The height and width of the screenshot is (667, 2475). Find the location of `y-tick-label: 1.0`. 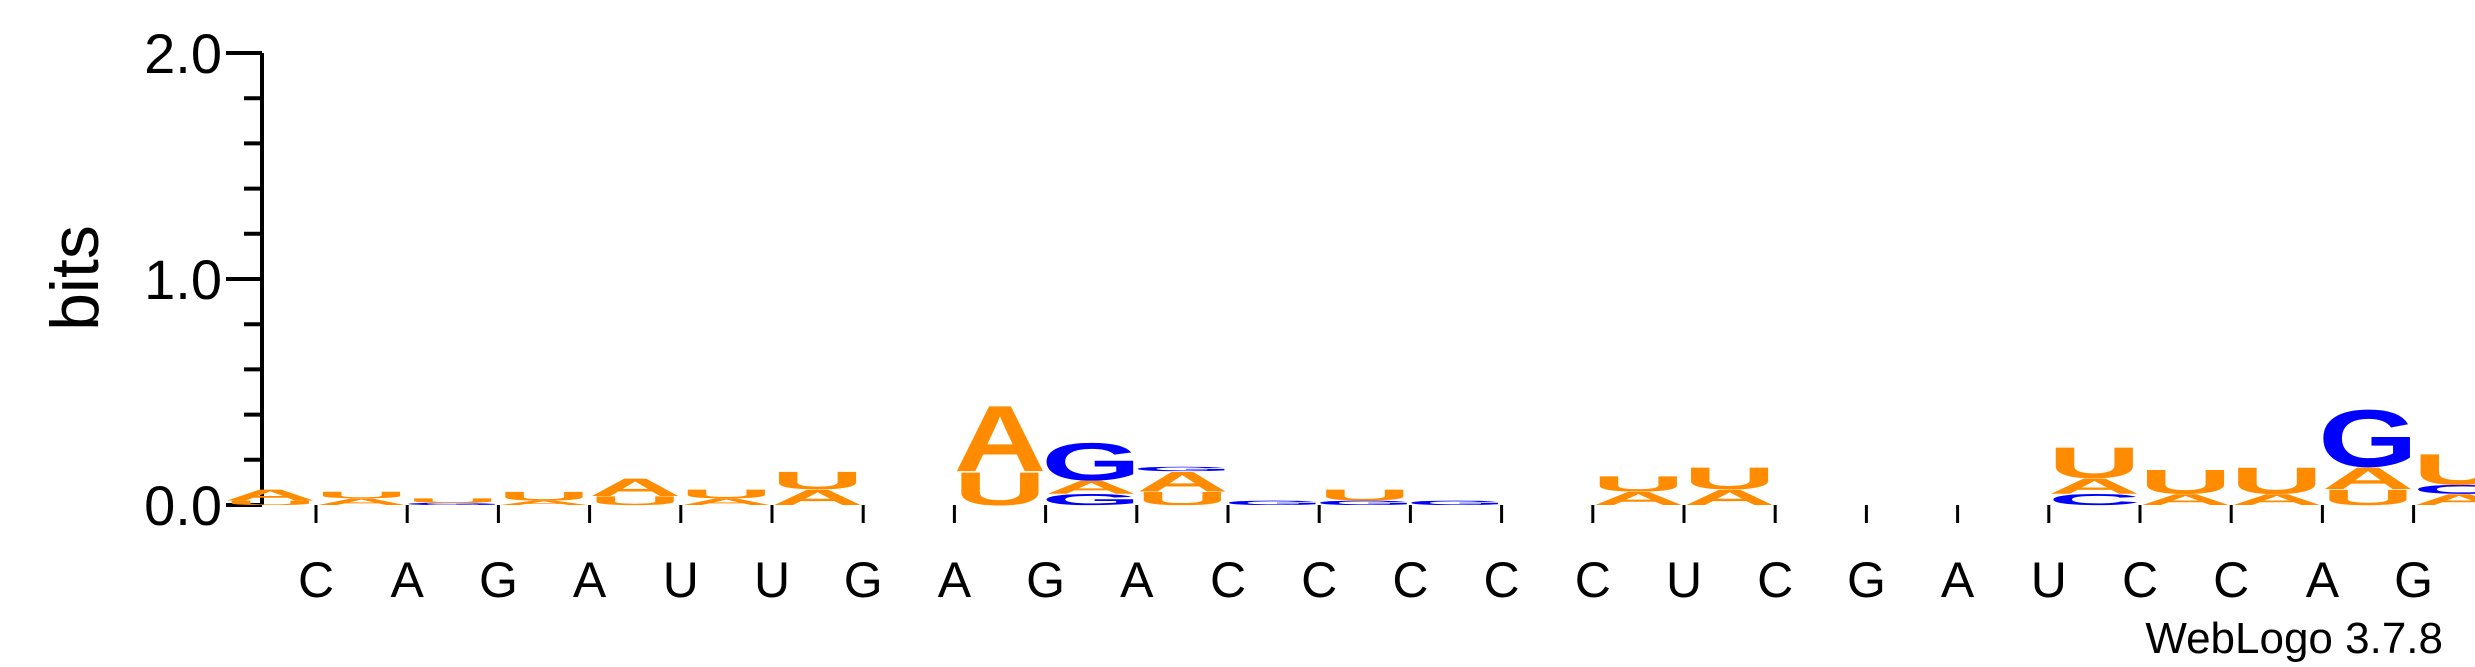

y-tick-label: 1.0 is located at coordinates (183, 279).